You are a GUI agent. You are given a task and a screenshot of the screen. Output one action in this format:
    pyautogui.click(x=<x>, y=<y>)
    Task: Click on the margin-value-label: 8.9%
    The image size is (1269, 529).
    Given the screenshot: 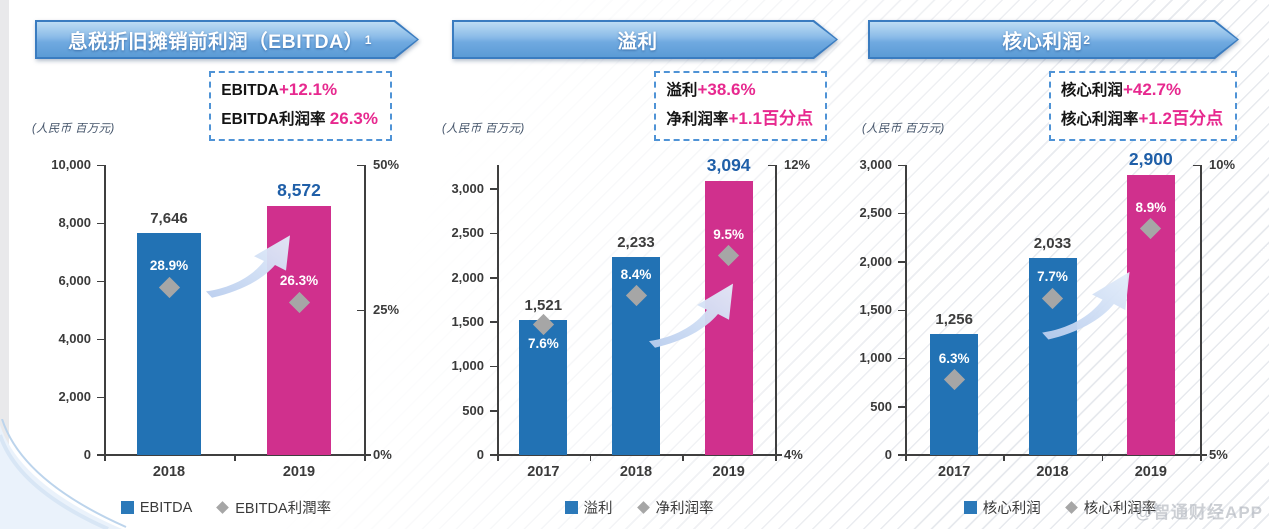 What is the action you would take?
    pyautogui.click(x=1151, y=207)
    